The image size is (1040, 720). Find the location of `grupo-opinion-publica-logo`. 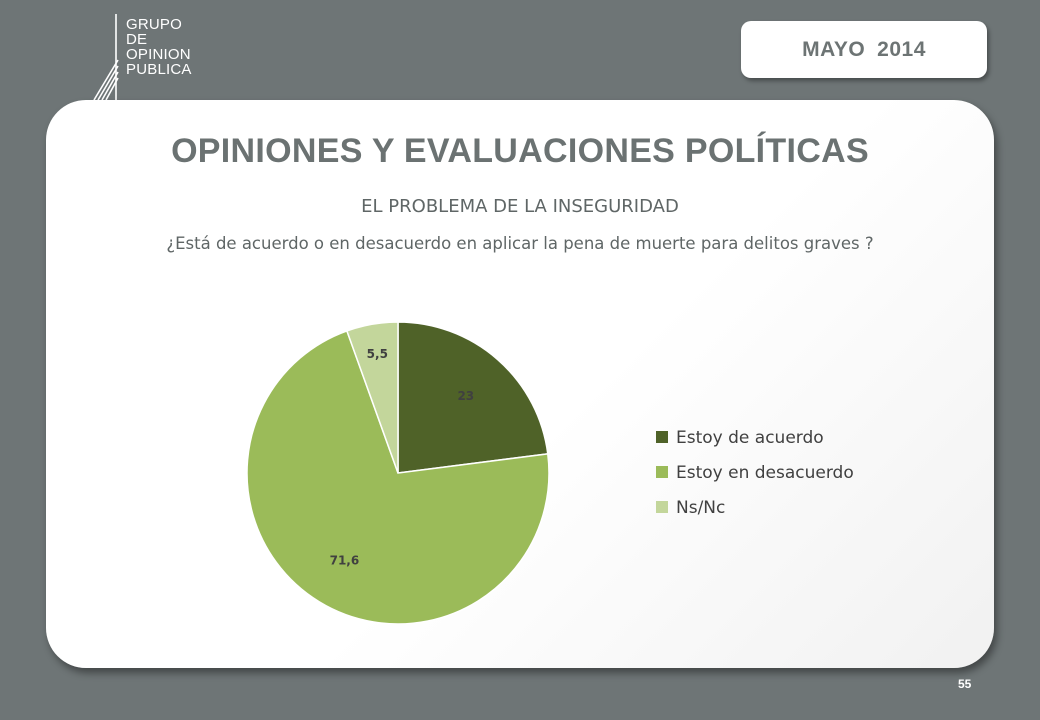

grupo-opinion-publica-logo is located at coordinates (106, 57).